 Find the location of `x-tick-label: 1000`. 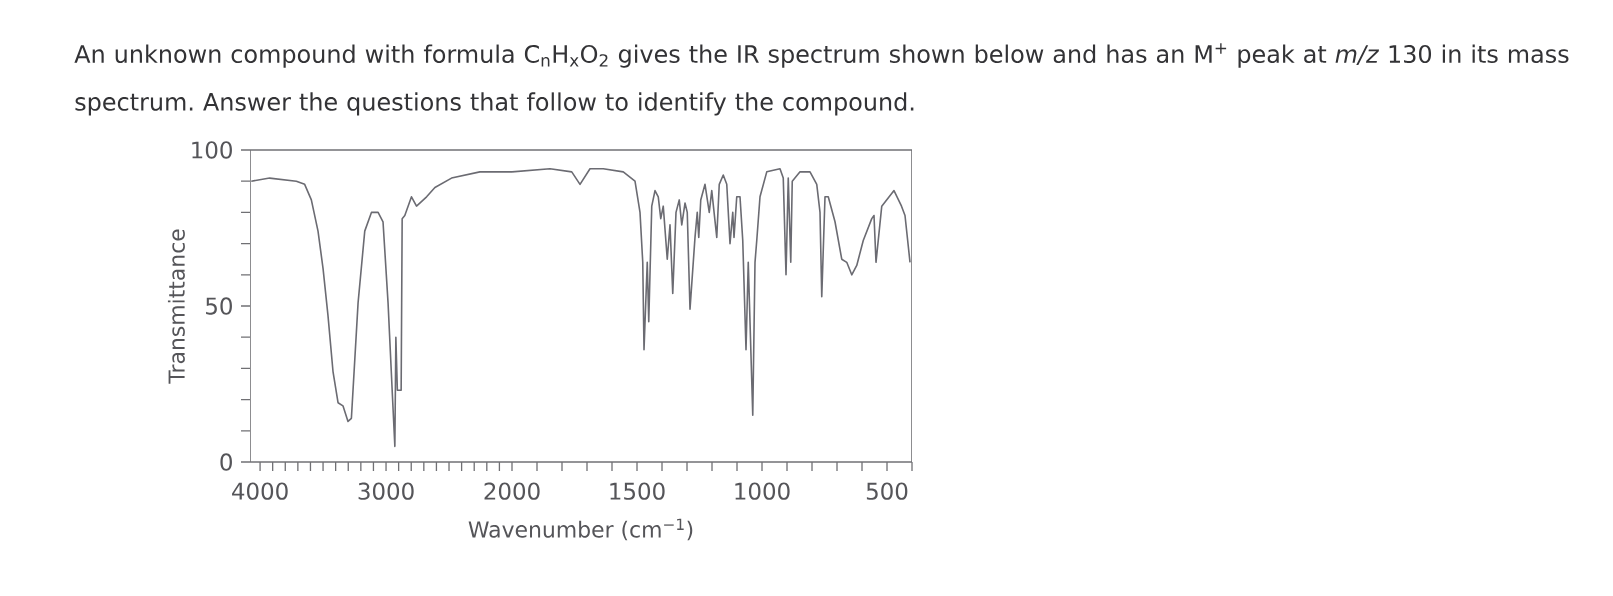

x-tick-label: 1000 is located at coordinates (762, 491).